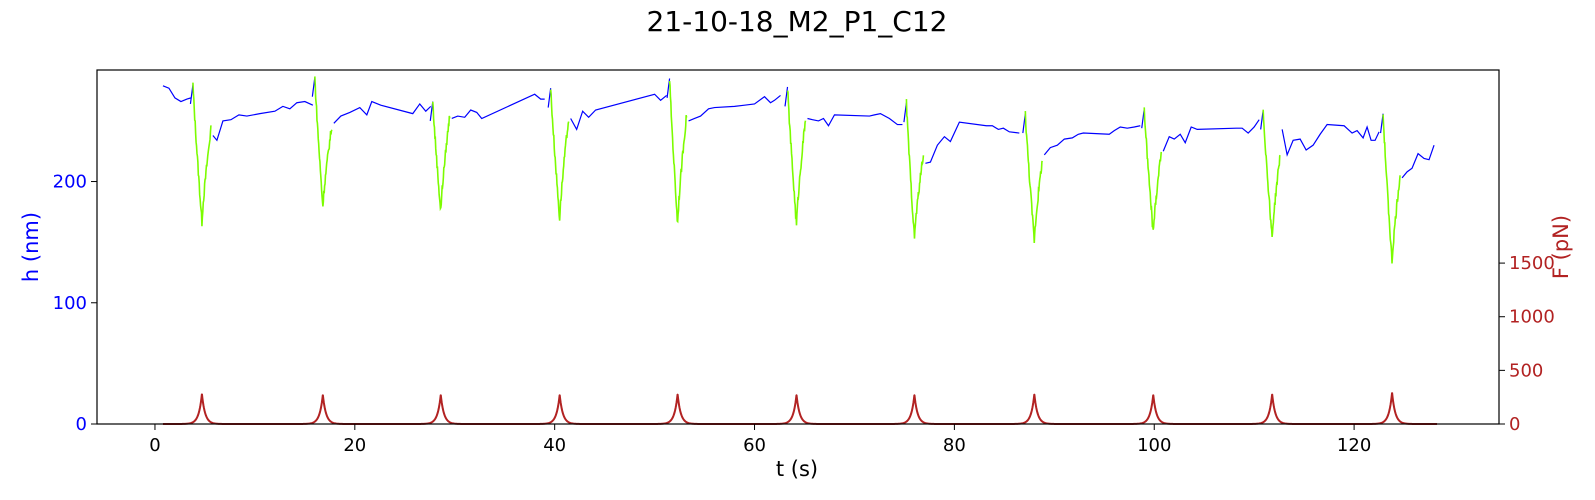 The height and width of the screenshot is (500, 1595). What do you see at coordinates (70, 182) in the screenshot?
I see `left-y-tick-label: 200` at bounding box center [70, 182].